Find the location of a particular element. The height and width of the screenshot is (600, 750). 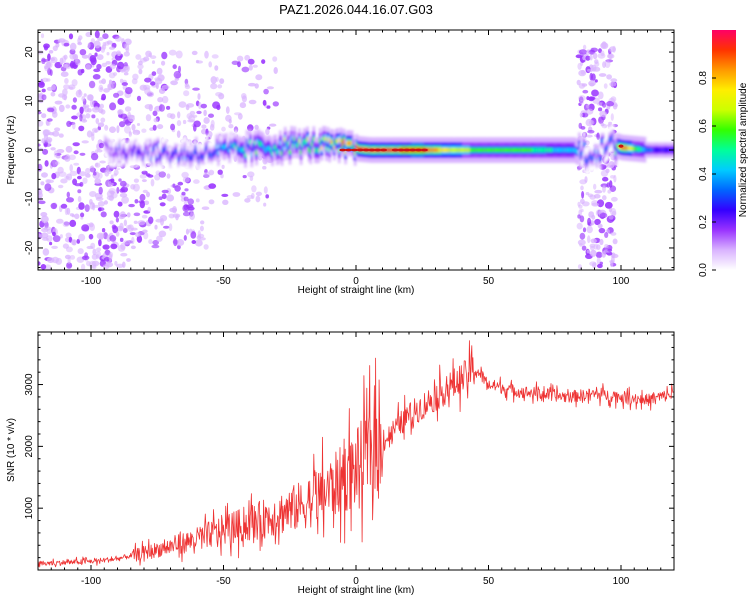

spectrogram-x-tick-label: 50 is located at coordinates (489, 281).